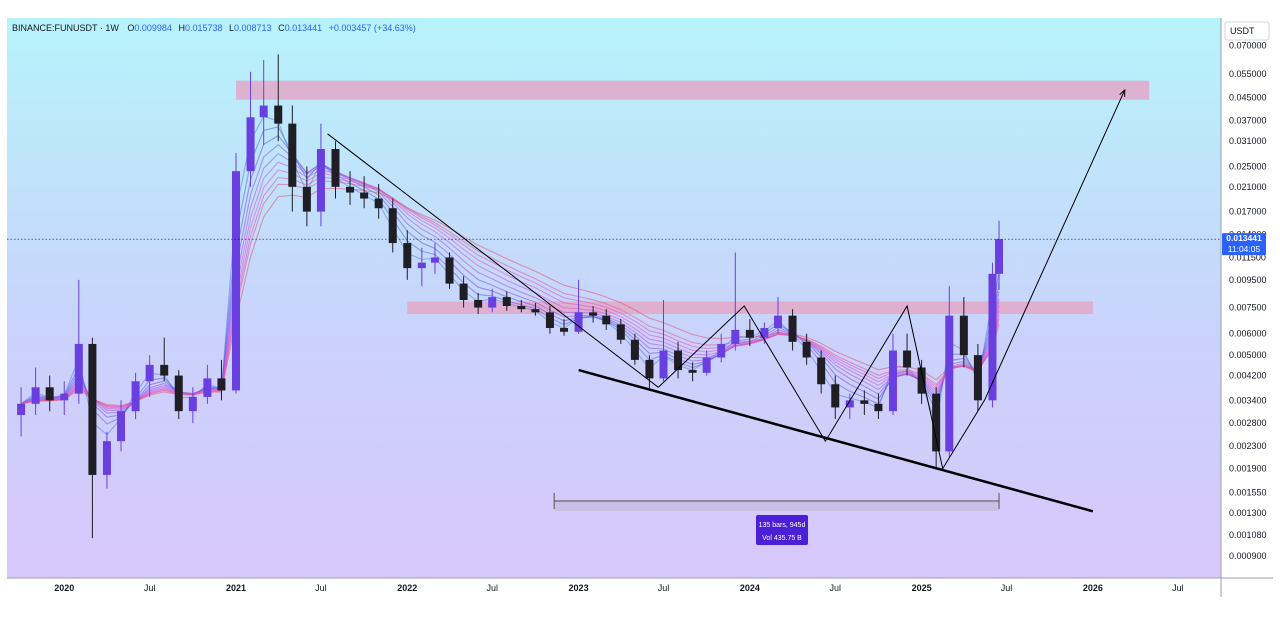 Image resolution: width=1280 pixels, height=622 pixels. I want to click on currency-button, so click(1247, 31).